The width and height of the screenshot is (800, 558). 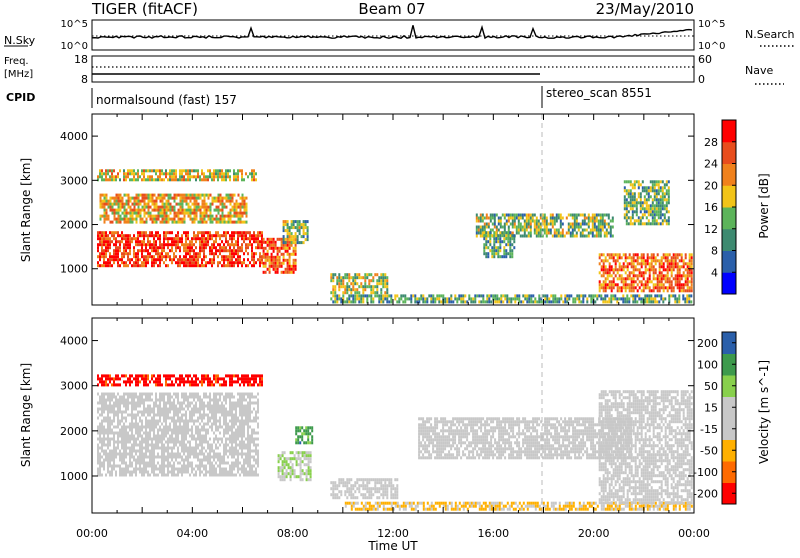 I want to click on power-colorbar-tick-label: 24, so click(x=711, y=164).